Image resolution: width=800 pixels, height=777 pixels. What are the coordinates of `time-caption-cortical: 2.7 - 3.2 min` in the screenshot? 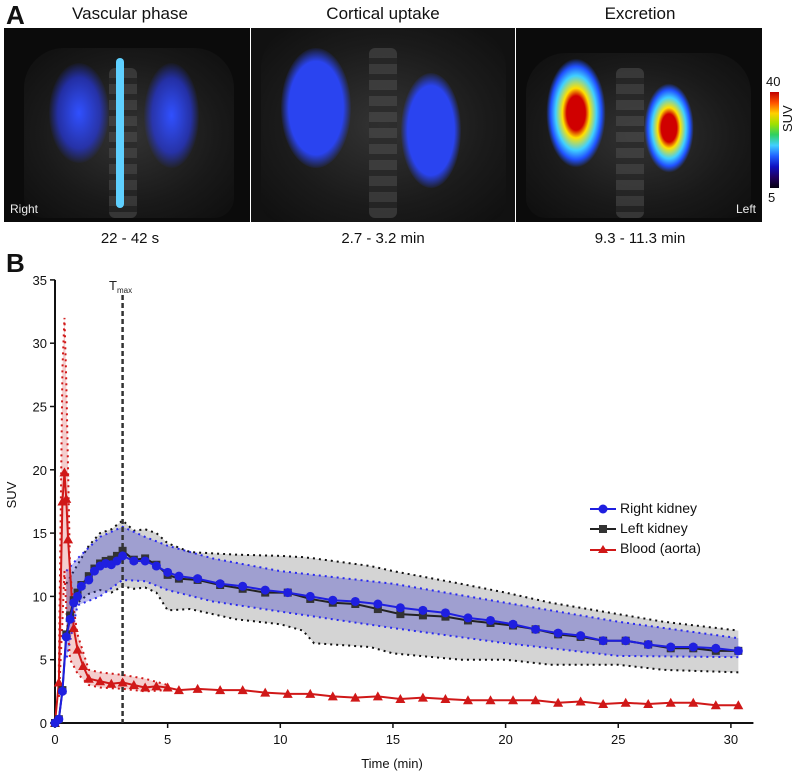 It's located at (383, 238).